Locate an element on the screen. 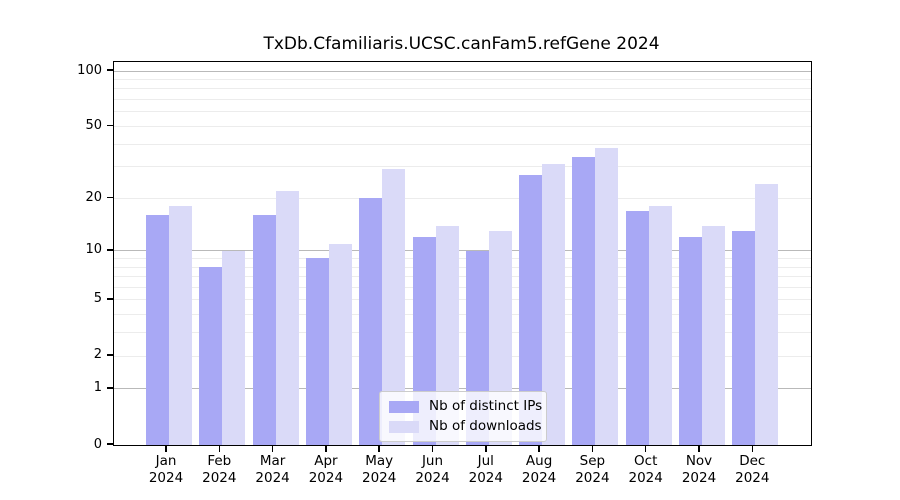  legend-row-distinct-ips: Nb of distinct IPs is located at coordinates (465, 406).